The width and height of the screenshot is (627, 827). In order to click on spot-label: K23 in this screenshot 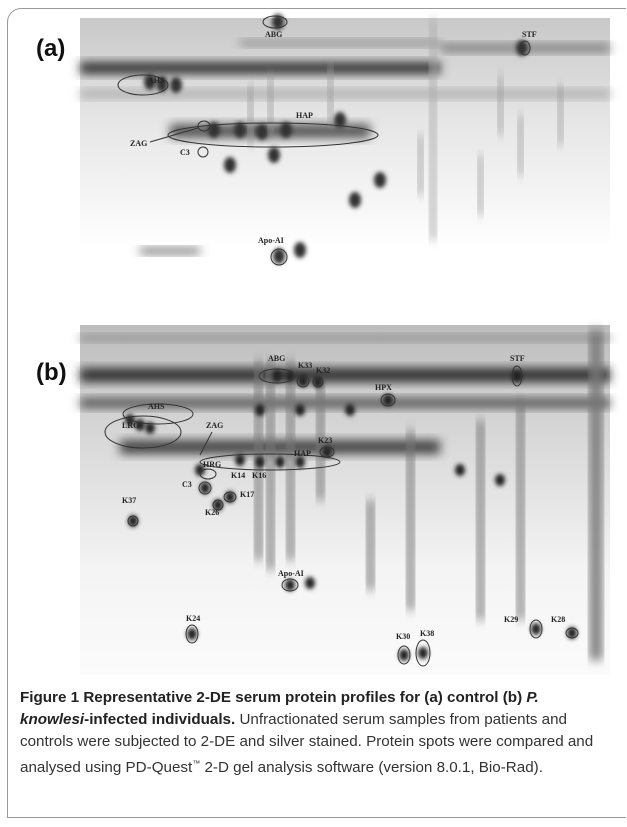, I will do `click(325, 440)`.